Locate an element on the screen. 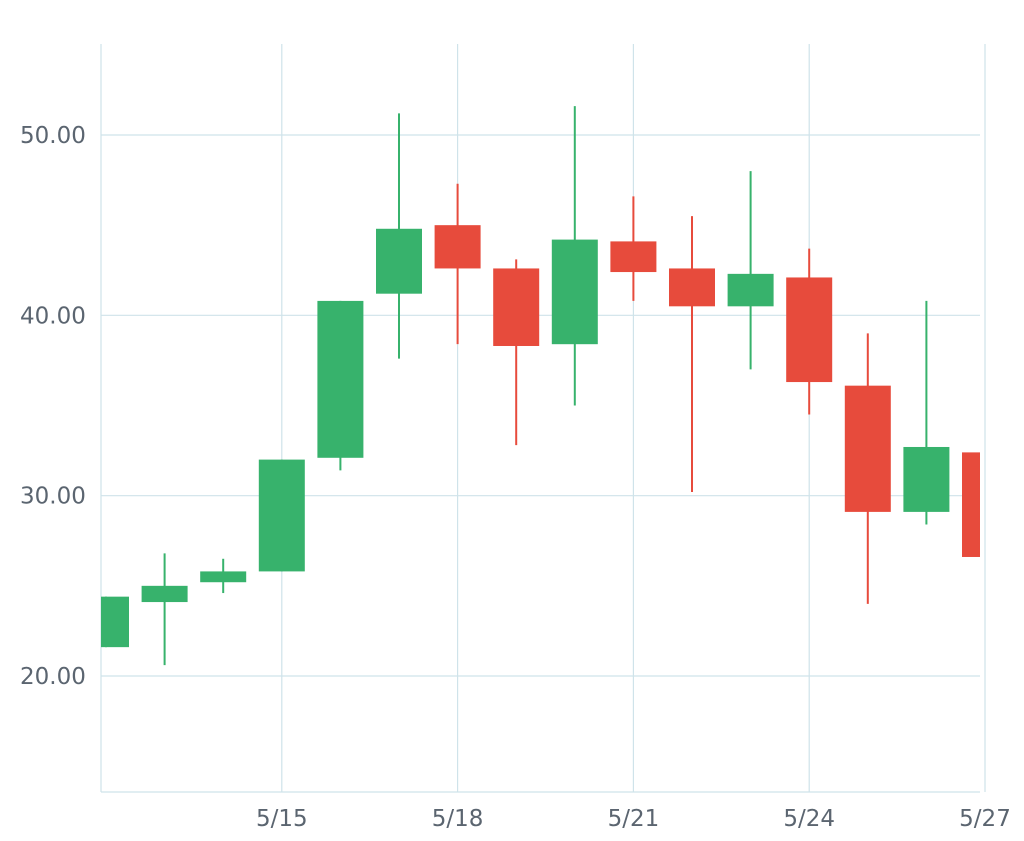  x-tick-label: 5/24 is located at coordinates (809, 819).